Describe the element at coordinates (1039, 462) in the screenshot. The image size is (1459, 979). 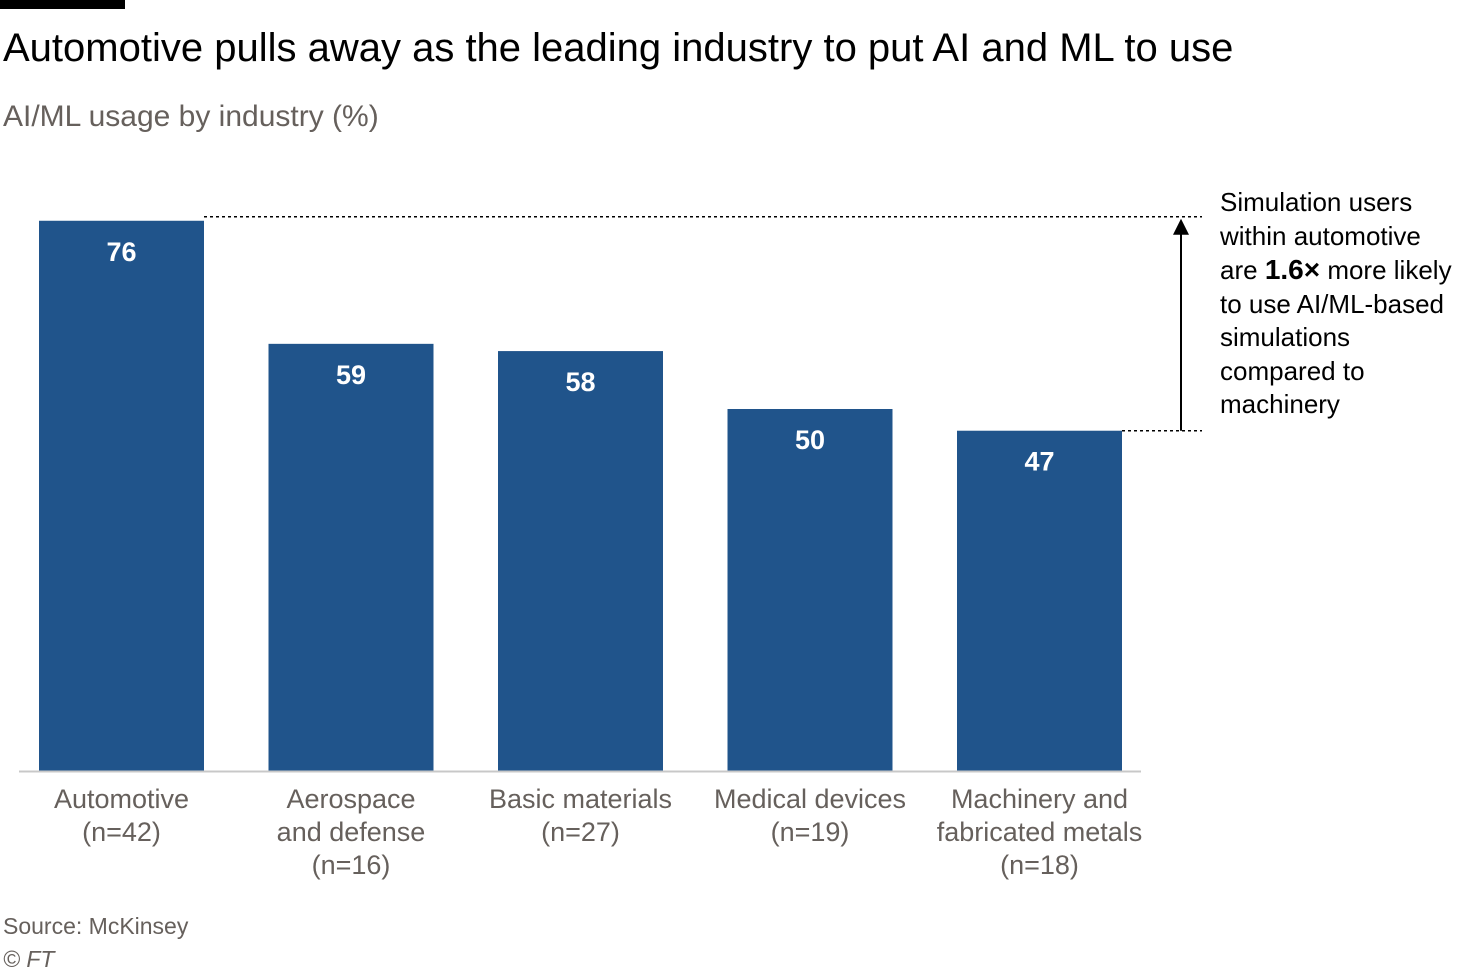
I see `value-label-4: 47` at that location.